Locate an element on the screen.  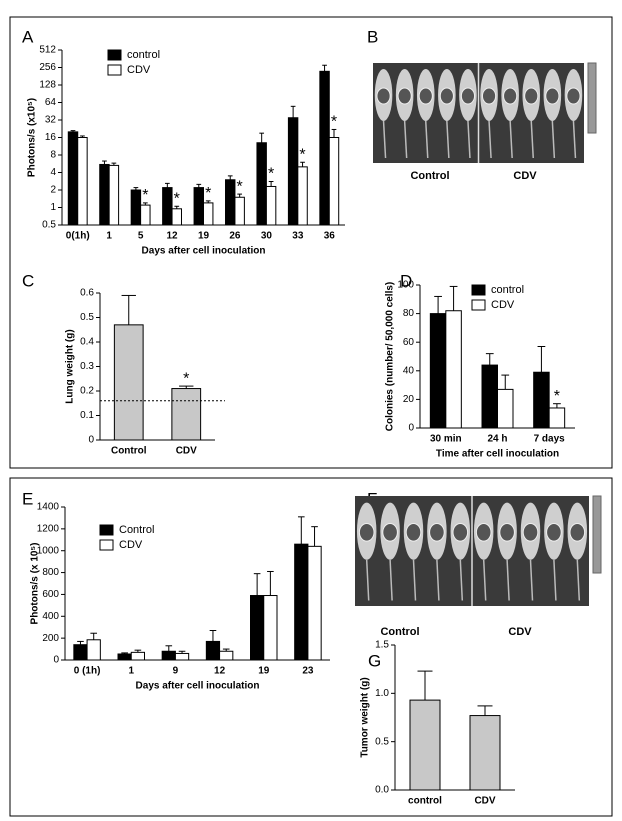
y-tick-label: 16 is located at coordinates (51, 137).